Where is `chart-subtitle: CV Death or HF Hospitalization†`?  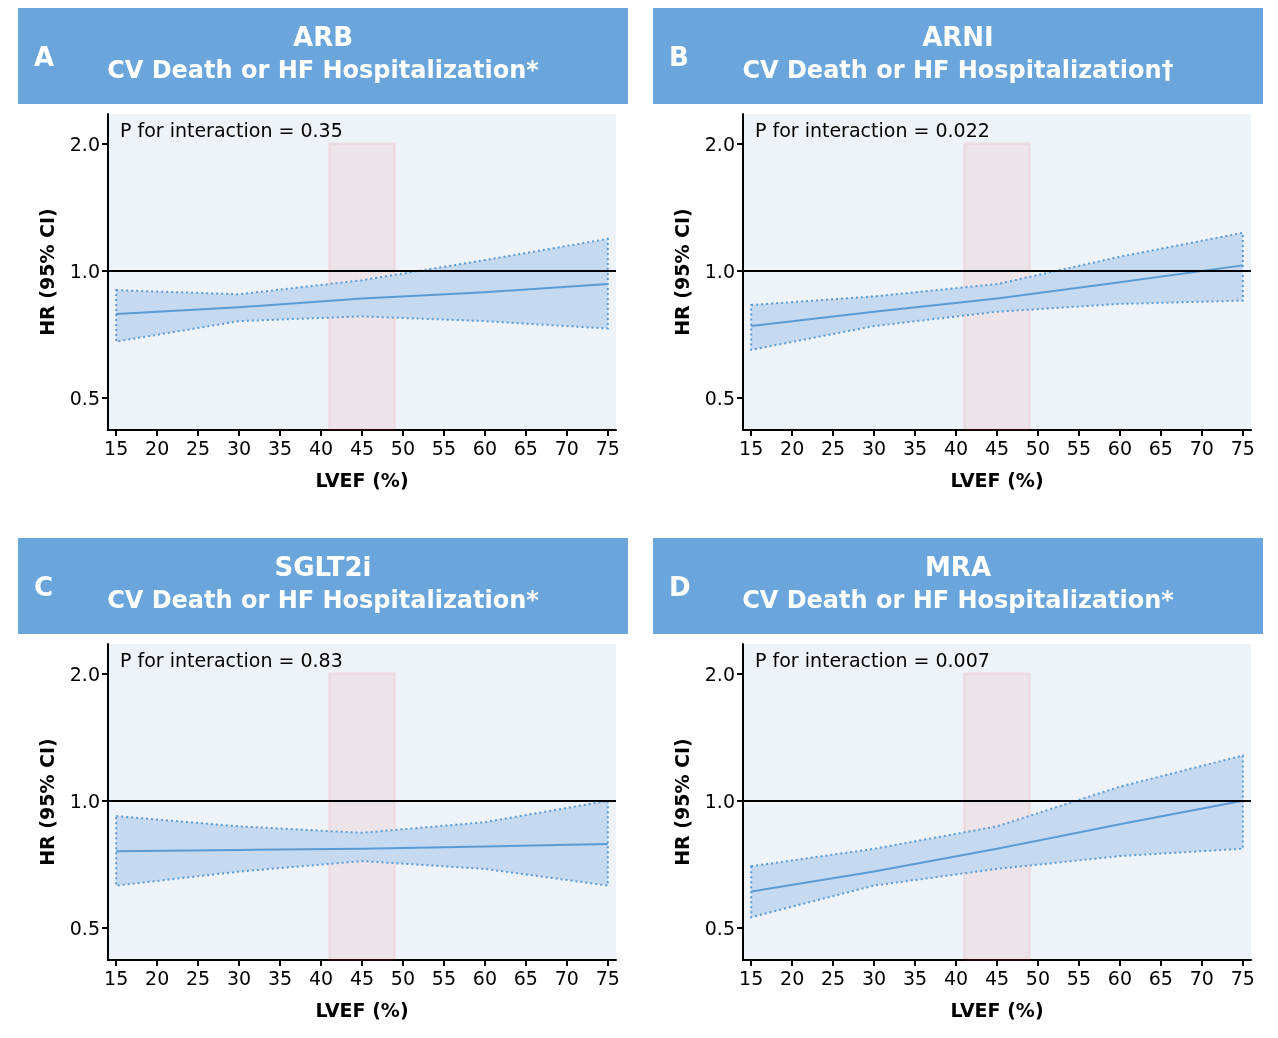 chart-subtitle: CV Death or HF Hospitalization† is located at coordinates (958, 70).